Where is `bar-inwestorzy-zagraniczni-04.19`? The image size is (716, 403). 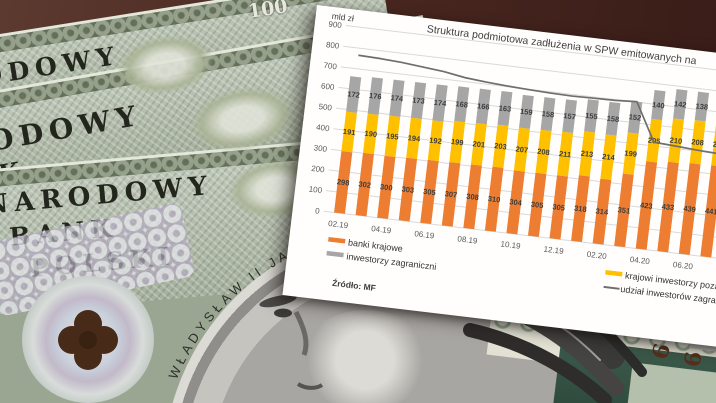
bar-inwestorzy-zagraniczni-04.19 is located at coordinates (397, 98).